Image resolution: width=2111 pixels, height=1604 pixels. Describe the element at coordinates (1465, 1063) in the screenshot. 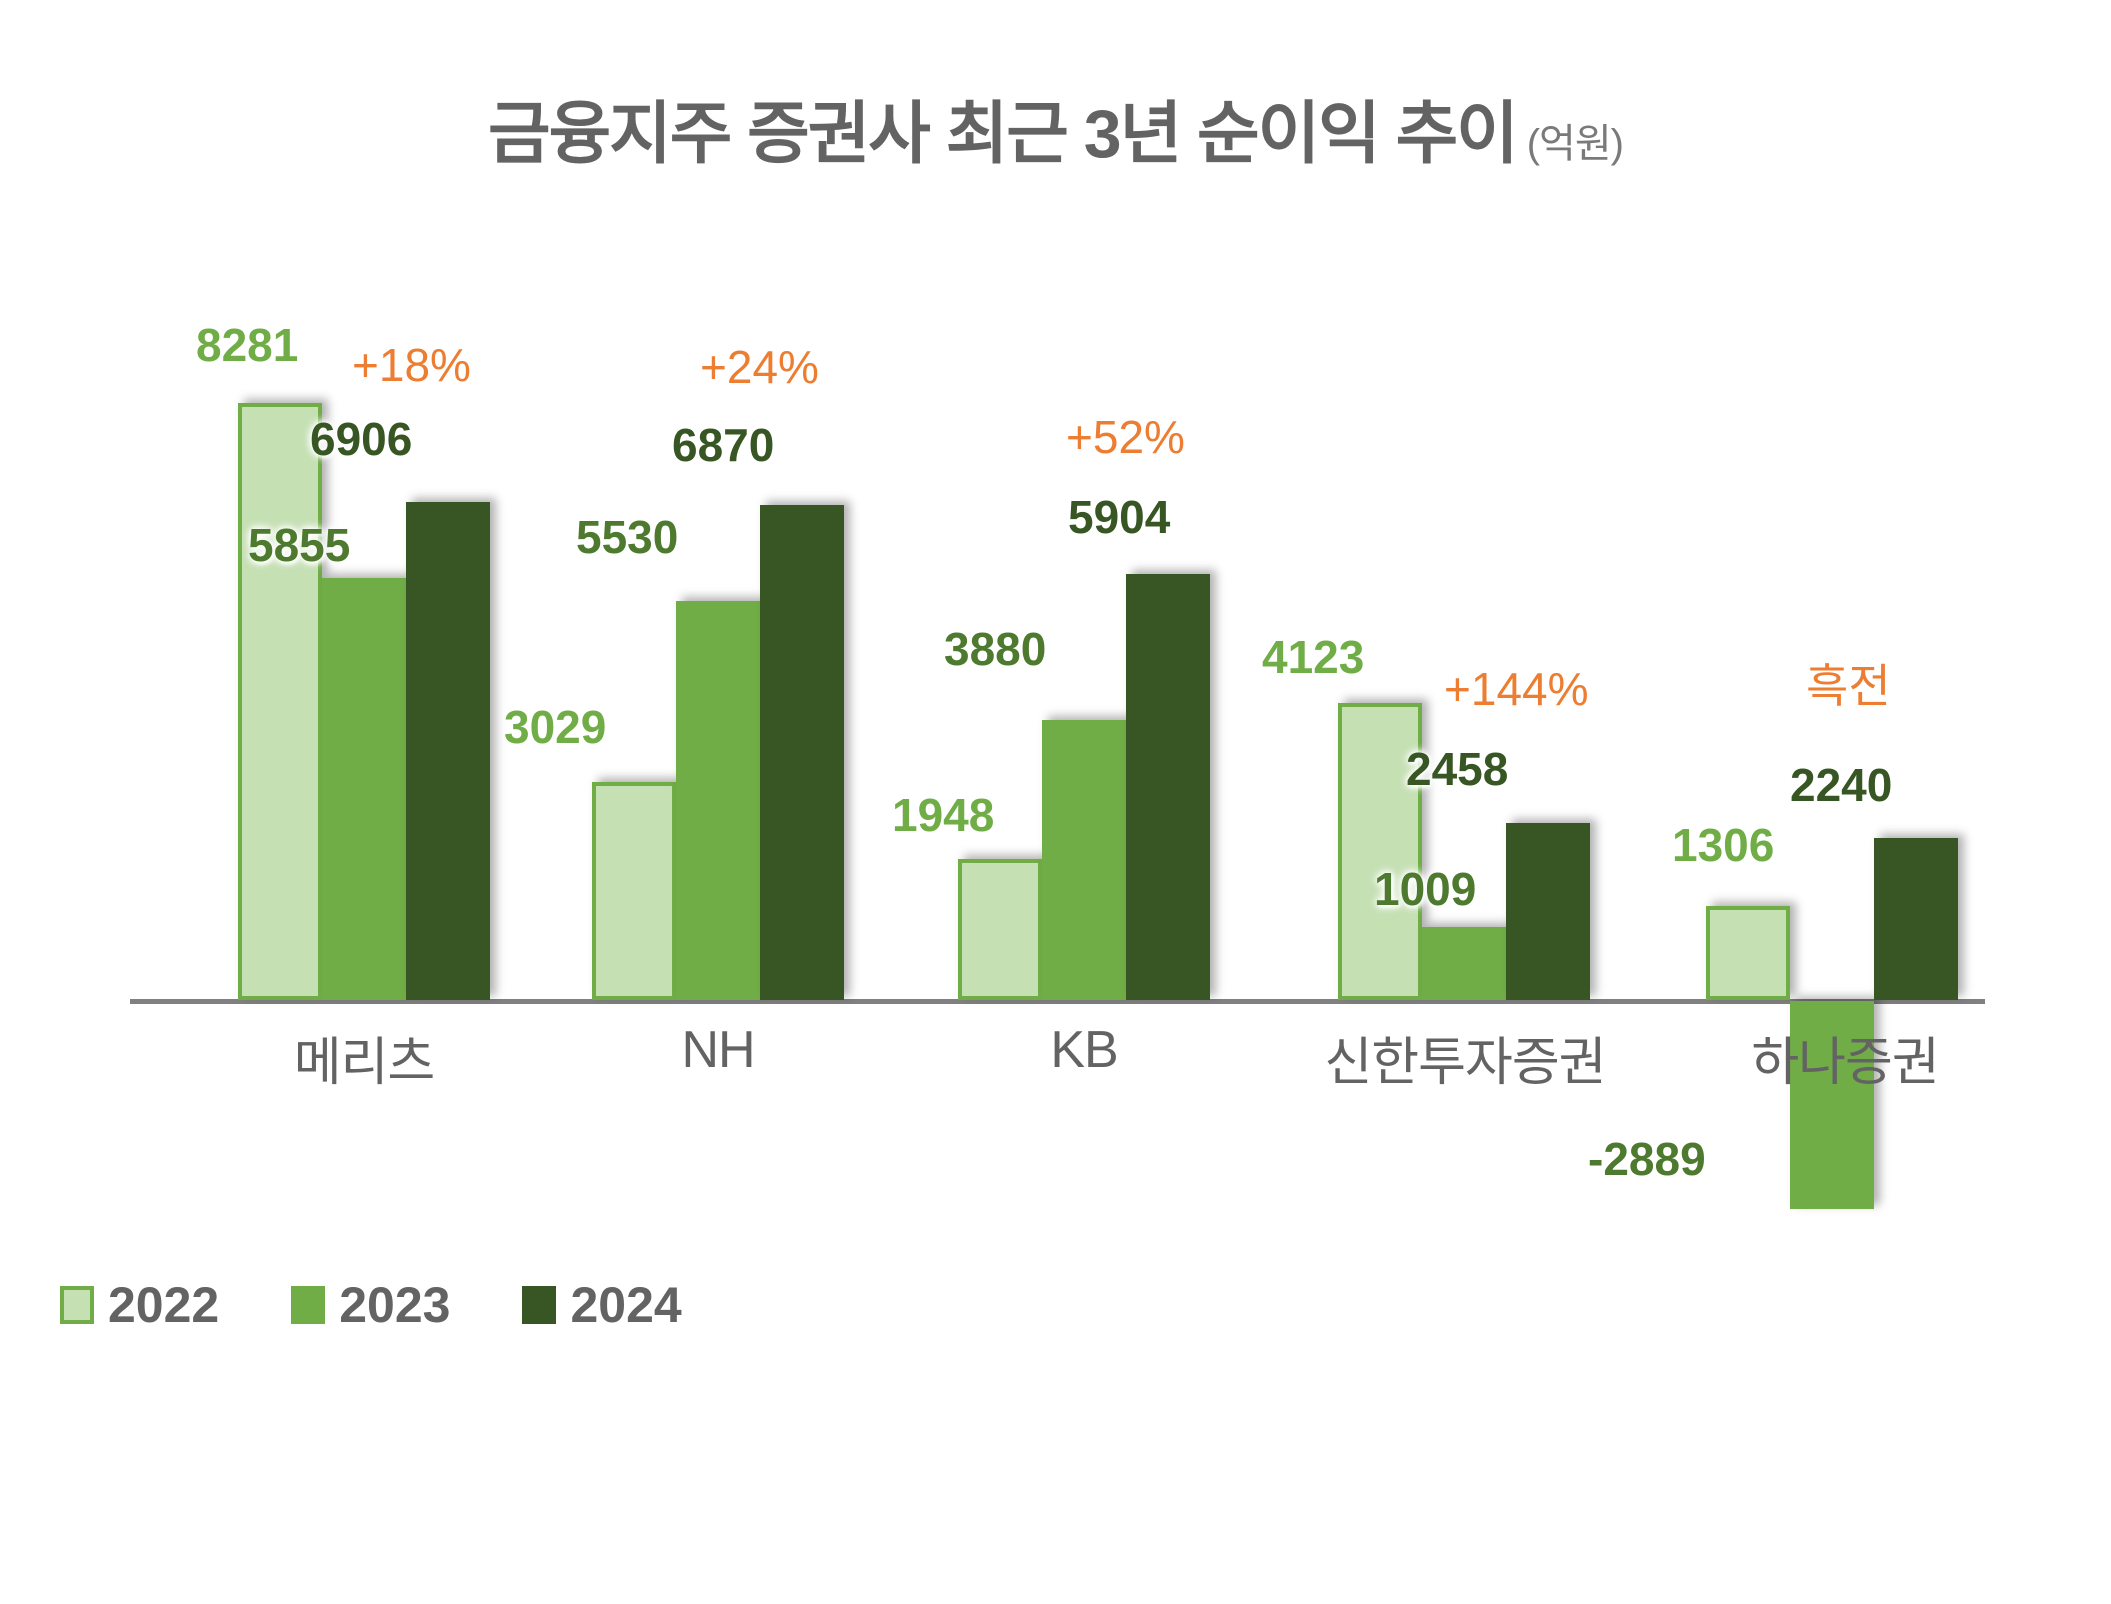

I see `category-label-shinhan: 신한투자증권` at that location.